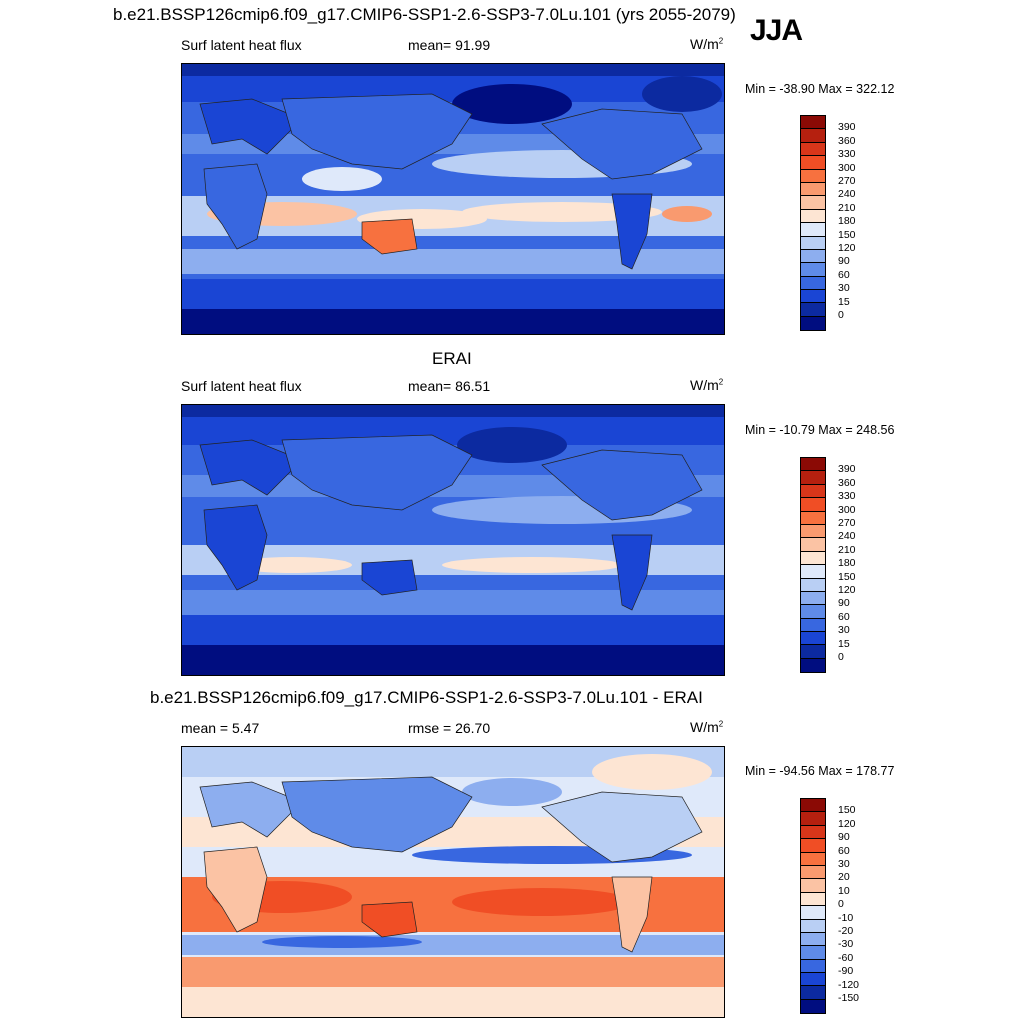 The height and width of the screenshot is (1024, 1024). Describe the element at coordinates (453, 882) in the screenshot. I see `panel-diff-map` at that location.